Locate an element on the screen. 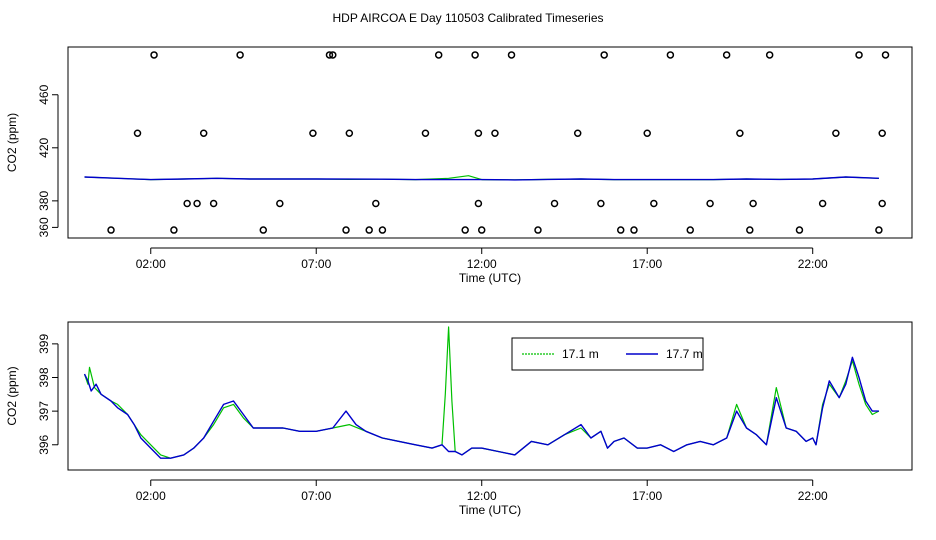 This screenshot has height=540, width=936. y-tick-label: 398 is located at coordinates (44, 377).